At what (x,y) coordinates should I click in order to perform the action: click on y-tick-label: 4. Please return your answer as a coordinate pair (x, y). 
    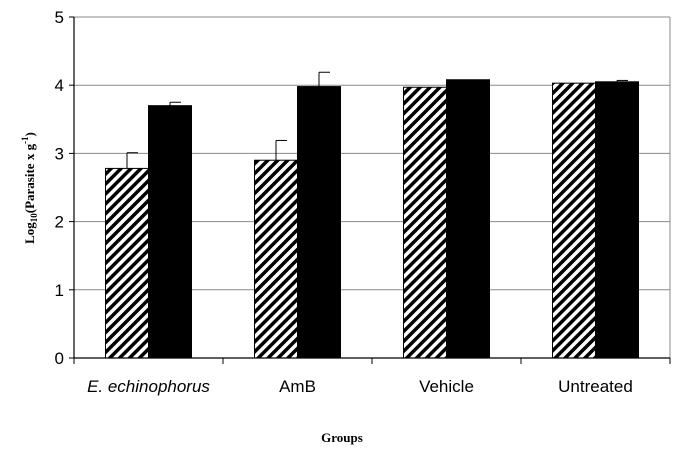
    Looking at the image, I should click on (59, 85).